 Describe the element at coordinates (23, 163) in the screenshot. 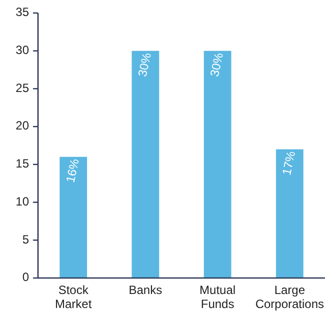

I see `y-tick-label: 15` at that location.